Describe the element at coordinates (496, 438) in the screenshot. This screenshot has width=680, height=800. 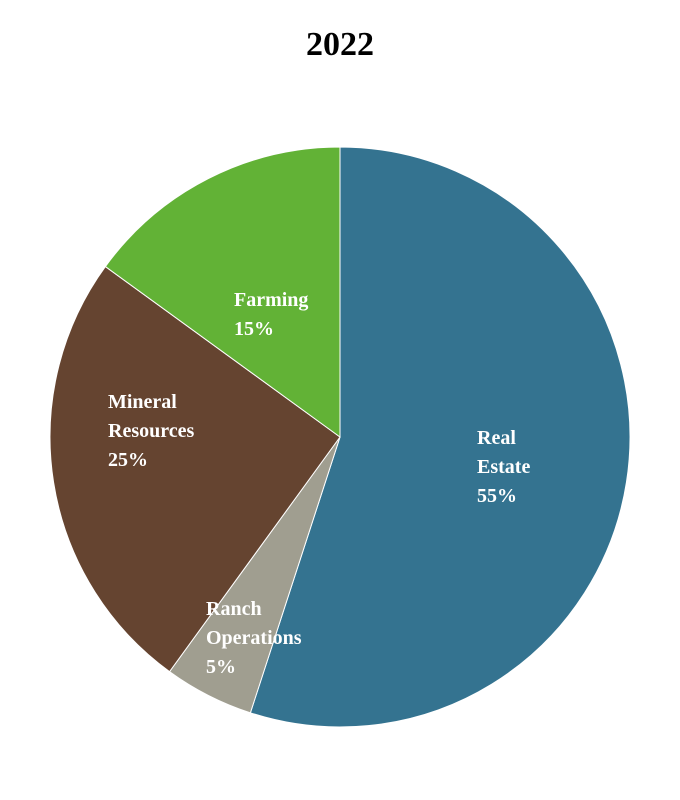
I see `slice-category-label: Real` at that location.